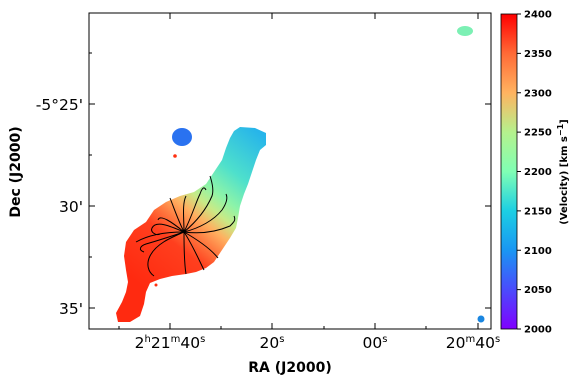 The width and height of the screenshot is (574, 375). I want to click on y-tick-labels: -5°25' 30' 35', so click(59, 207).